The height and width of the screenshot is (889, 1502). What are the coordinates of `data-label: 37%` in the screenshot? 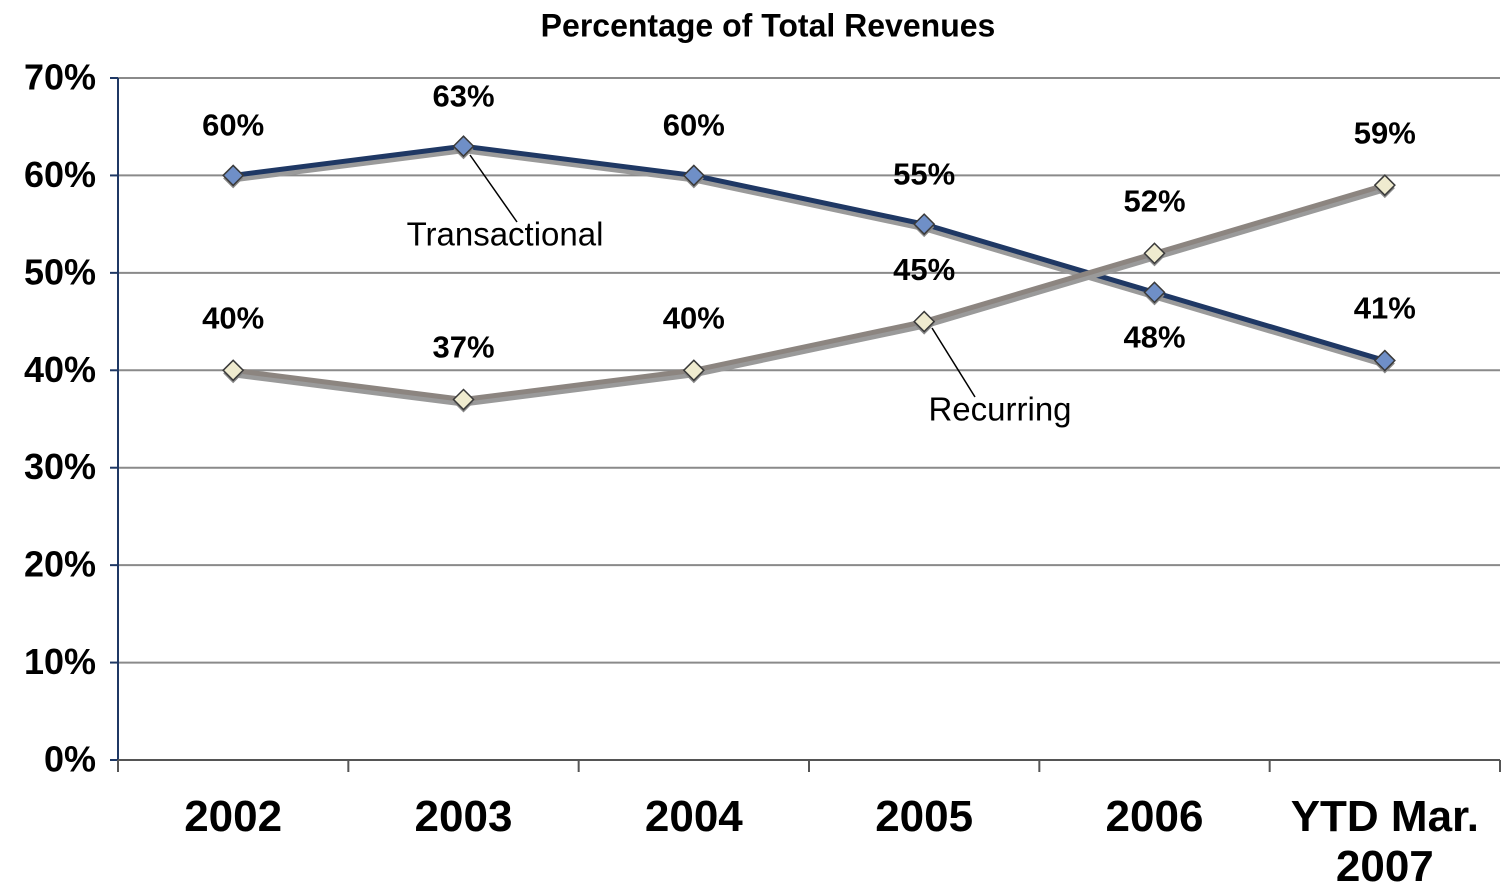 It's located at (463, 347).